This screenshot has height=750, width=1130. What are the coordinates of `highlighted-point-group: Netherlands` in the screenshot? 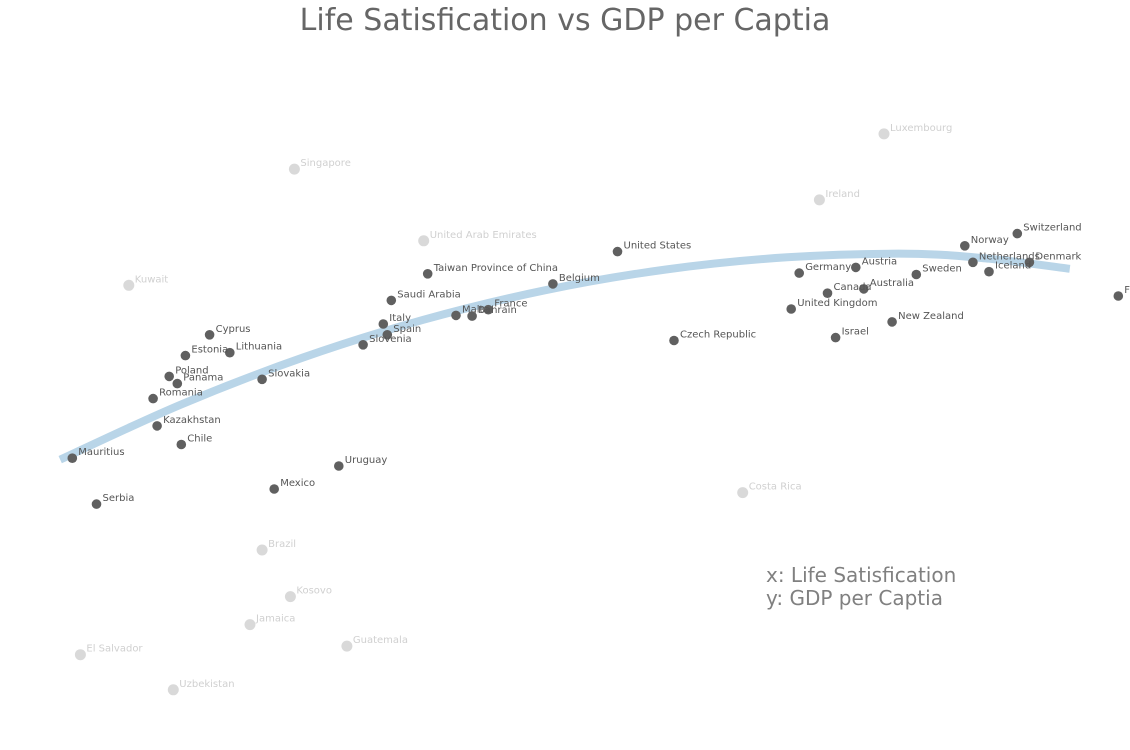 It's located at (1004, 259).